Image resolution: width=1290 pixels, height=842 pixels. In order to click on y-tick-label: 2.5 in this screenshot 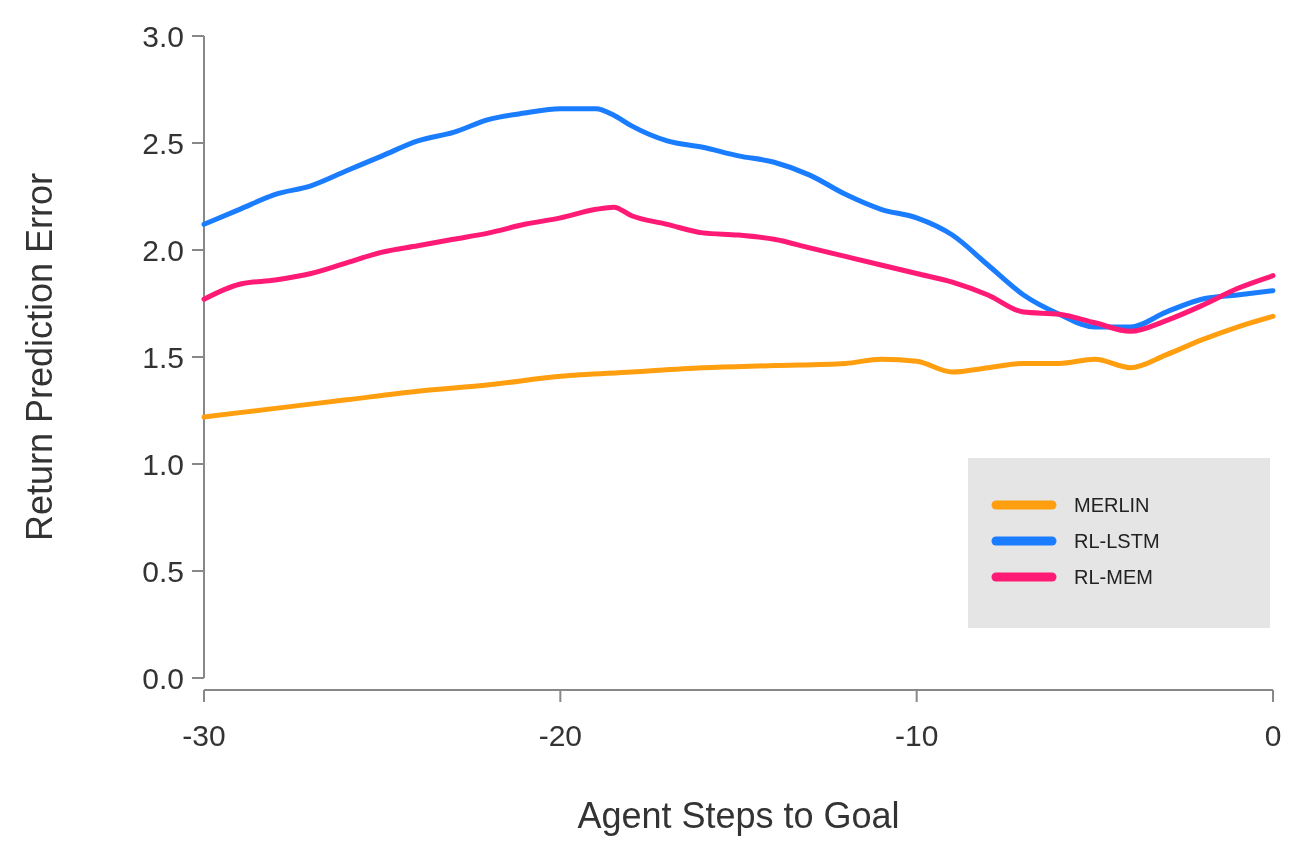, I will do `click(163, 143)`.